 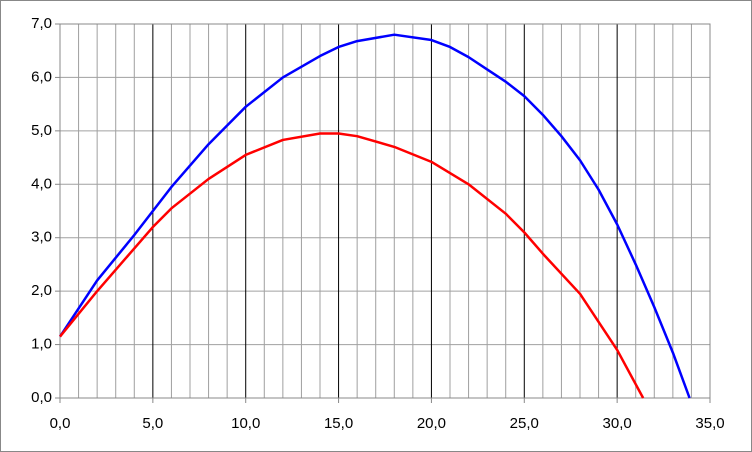 What do you see at coordinates (41, 130) in the screenshot?
I see `y-tick-label: 5,0` at bounding box center [41, 130].